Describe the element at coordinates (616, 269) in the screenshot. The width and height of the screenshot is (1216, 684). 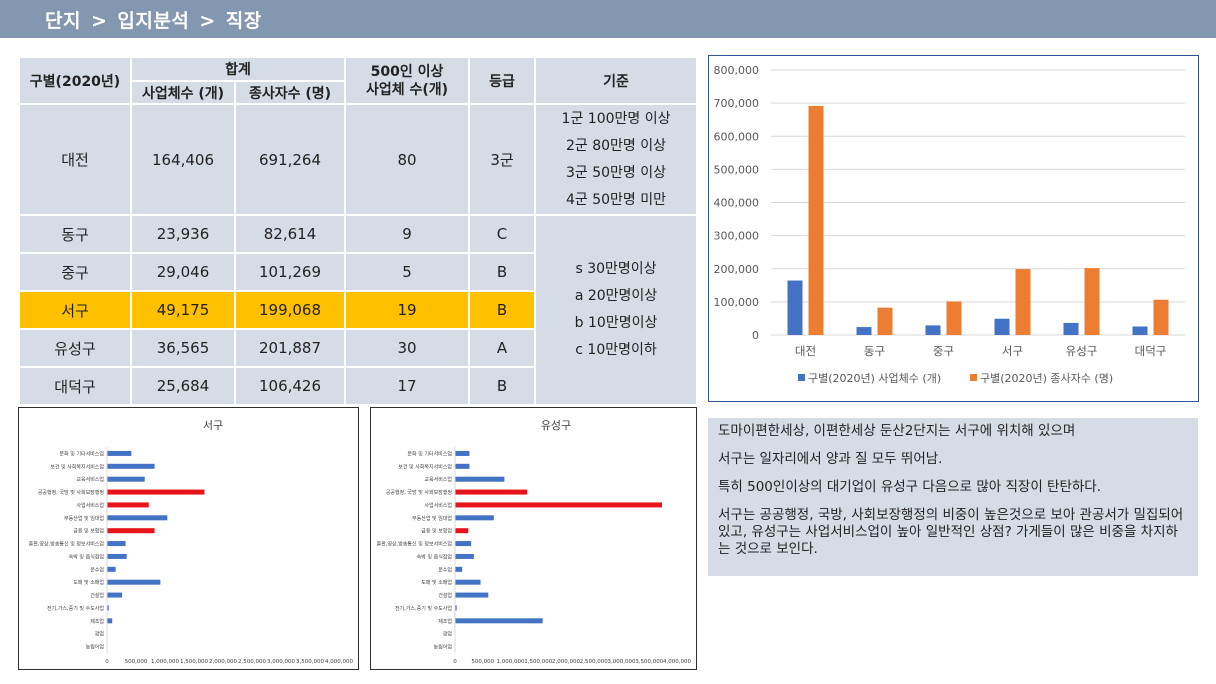
I see `criteria-line: s 30만명이상` at that location.